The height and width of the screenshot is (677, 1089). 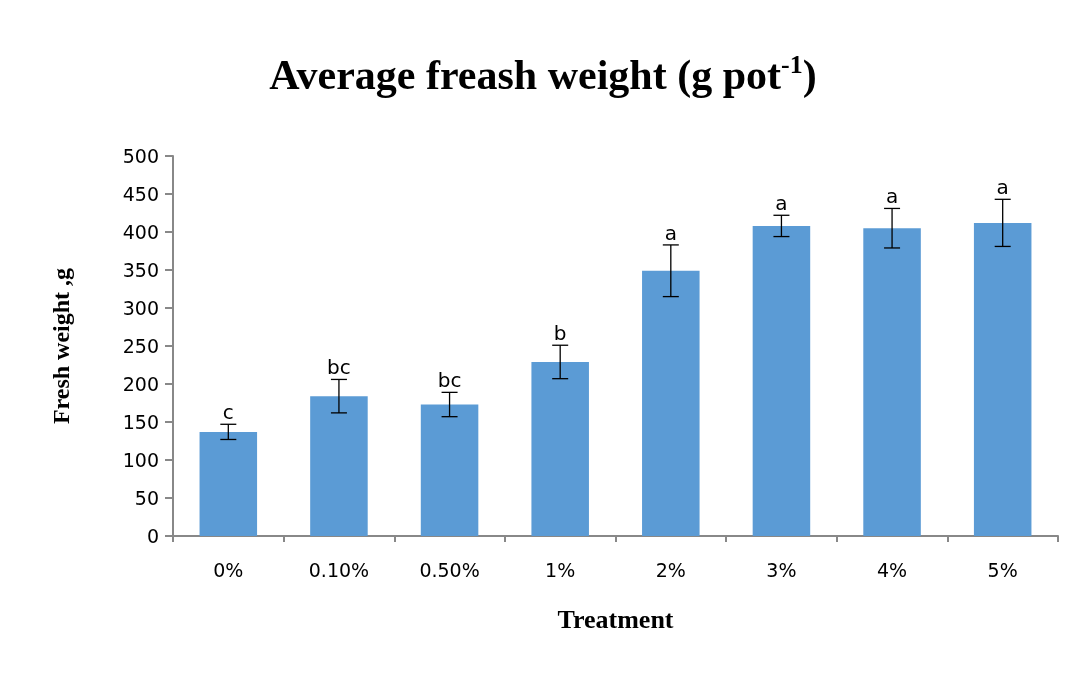 I want to click on x-tick-label: 2%, so click(x=670, y=569).